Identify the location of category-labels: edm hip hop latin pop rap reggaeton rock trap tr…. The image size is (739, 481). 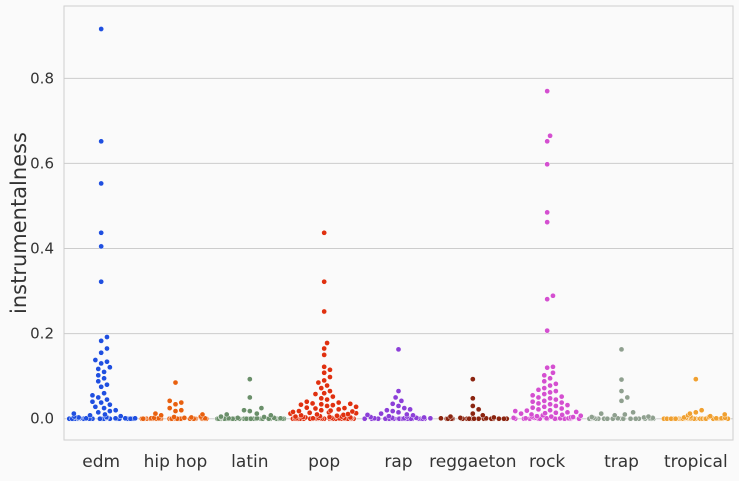
(404, 462).